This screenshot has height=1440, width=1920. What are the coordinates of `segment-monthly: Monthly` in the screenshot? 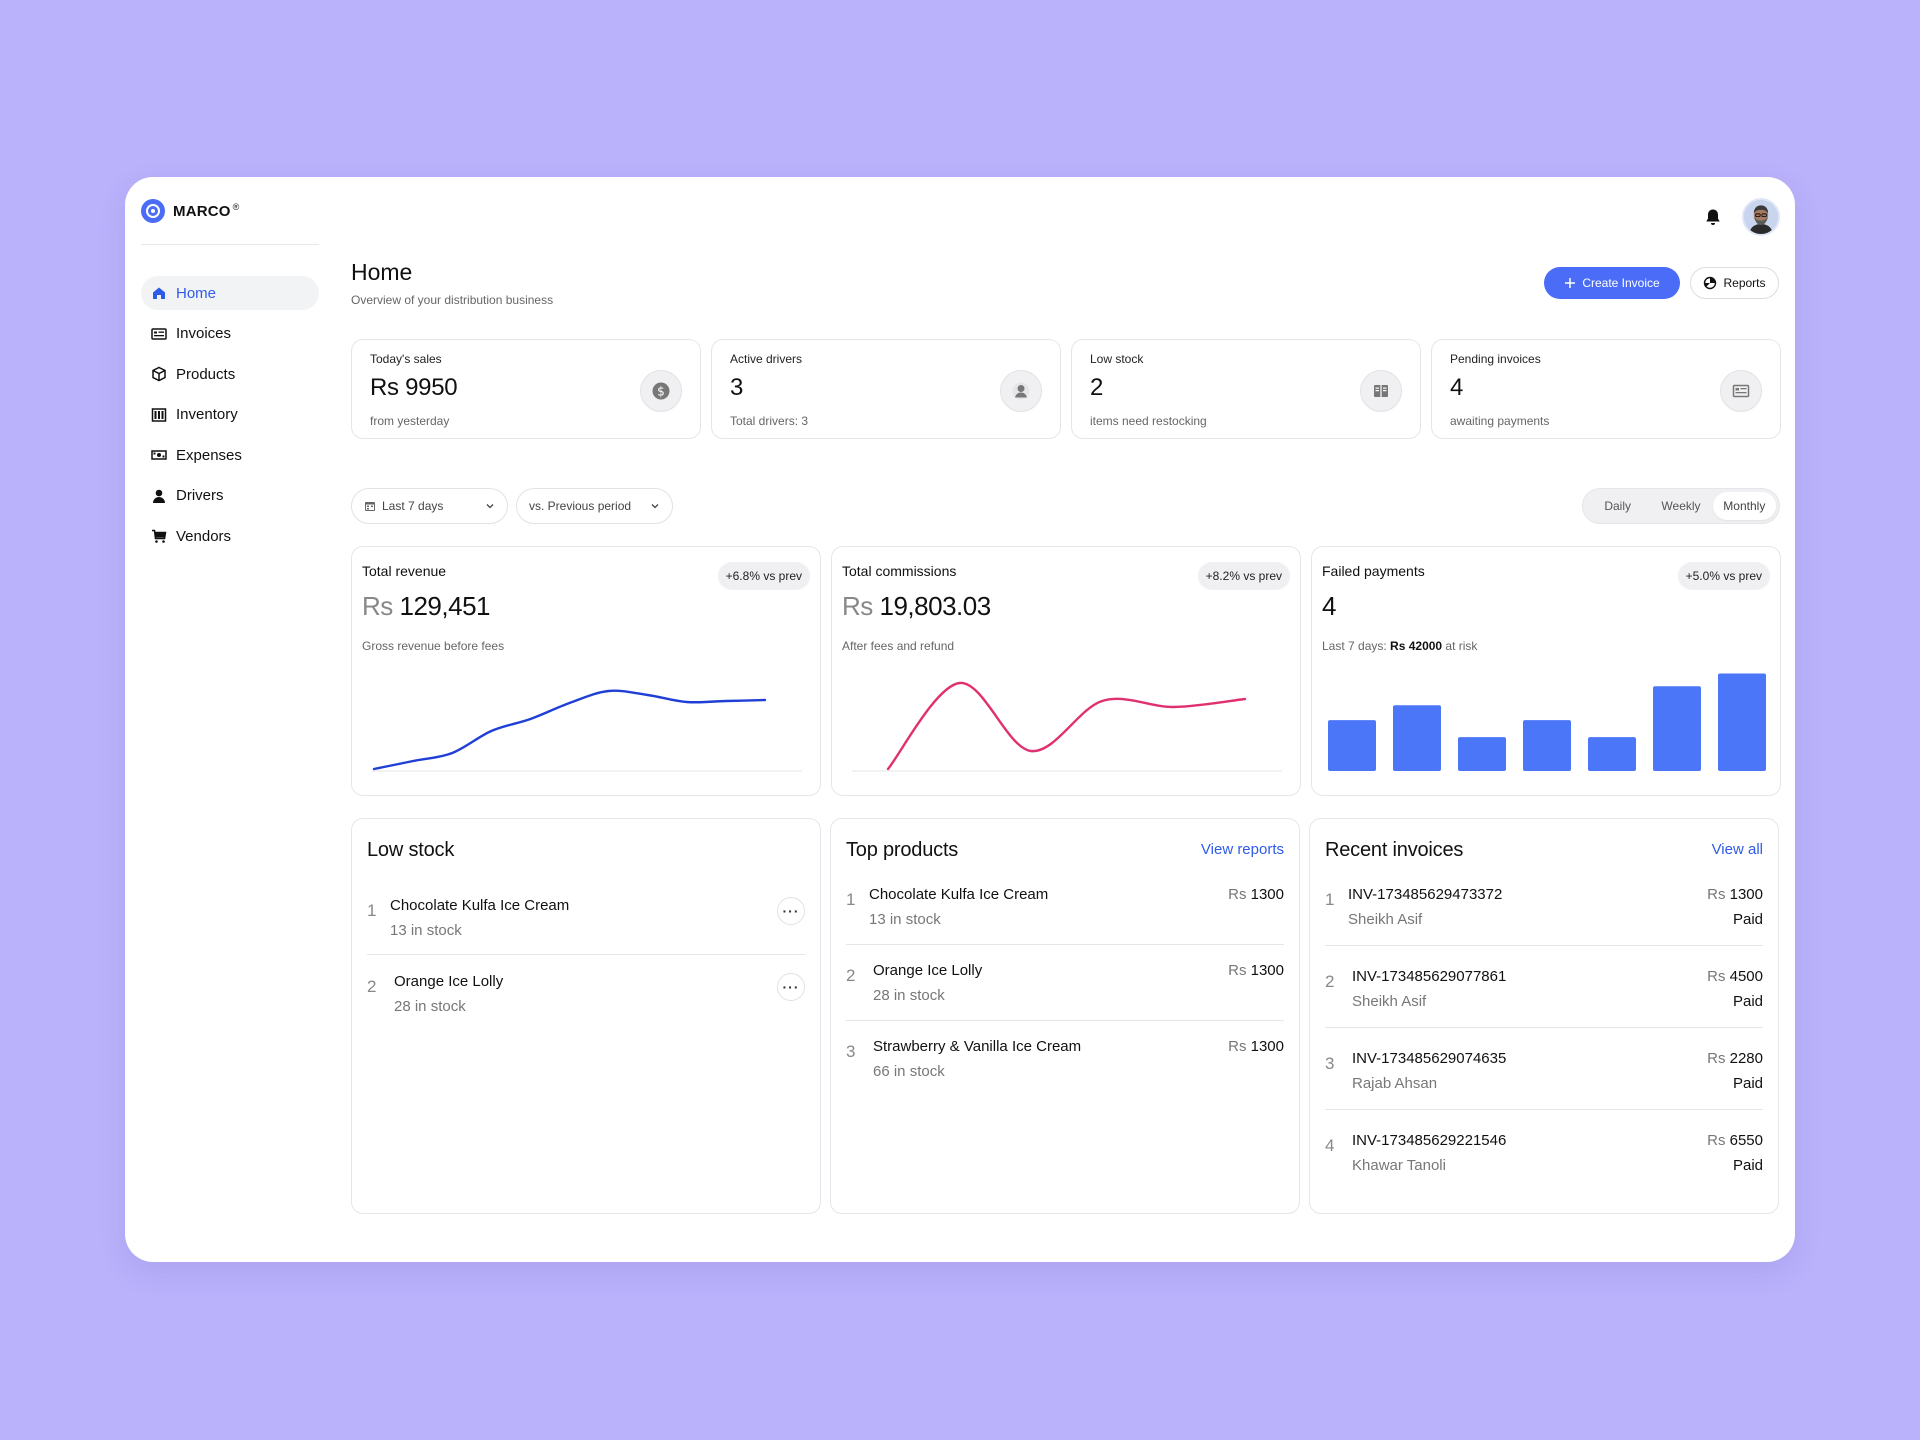 It's located at (1744, 506).